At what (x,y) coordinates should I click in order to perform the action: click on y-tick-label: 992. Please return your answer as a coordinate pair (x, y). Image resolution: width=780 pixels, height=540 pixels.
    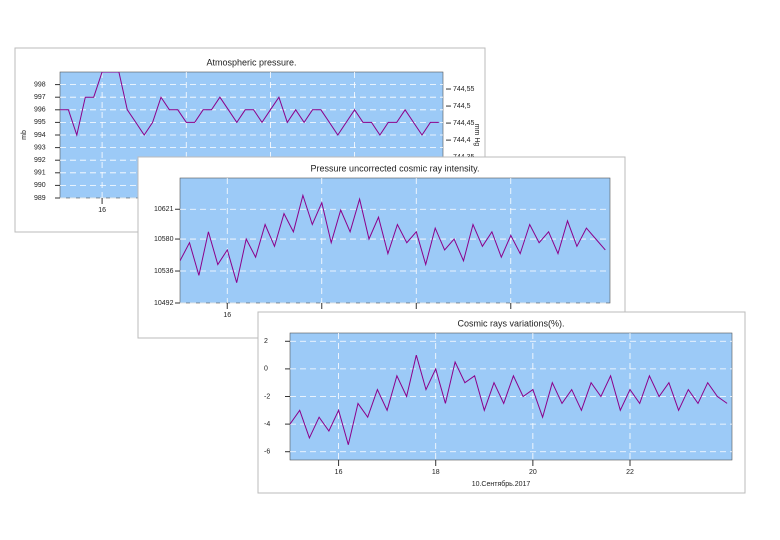
    Looking at the image, I should click on (40, 160).